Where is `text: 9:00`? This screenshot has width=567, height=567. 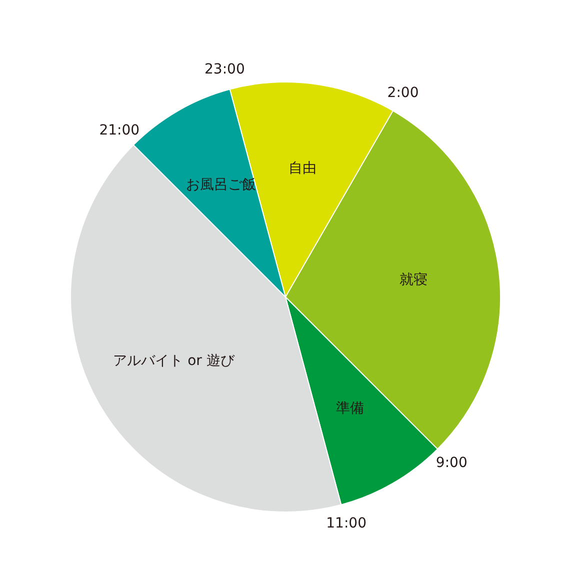
text: 9:00 is located at coordinates (452, 462).